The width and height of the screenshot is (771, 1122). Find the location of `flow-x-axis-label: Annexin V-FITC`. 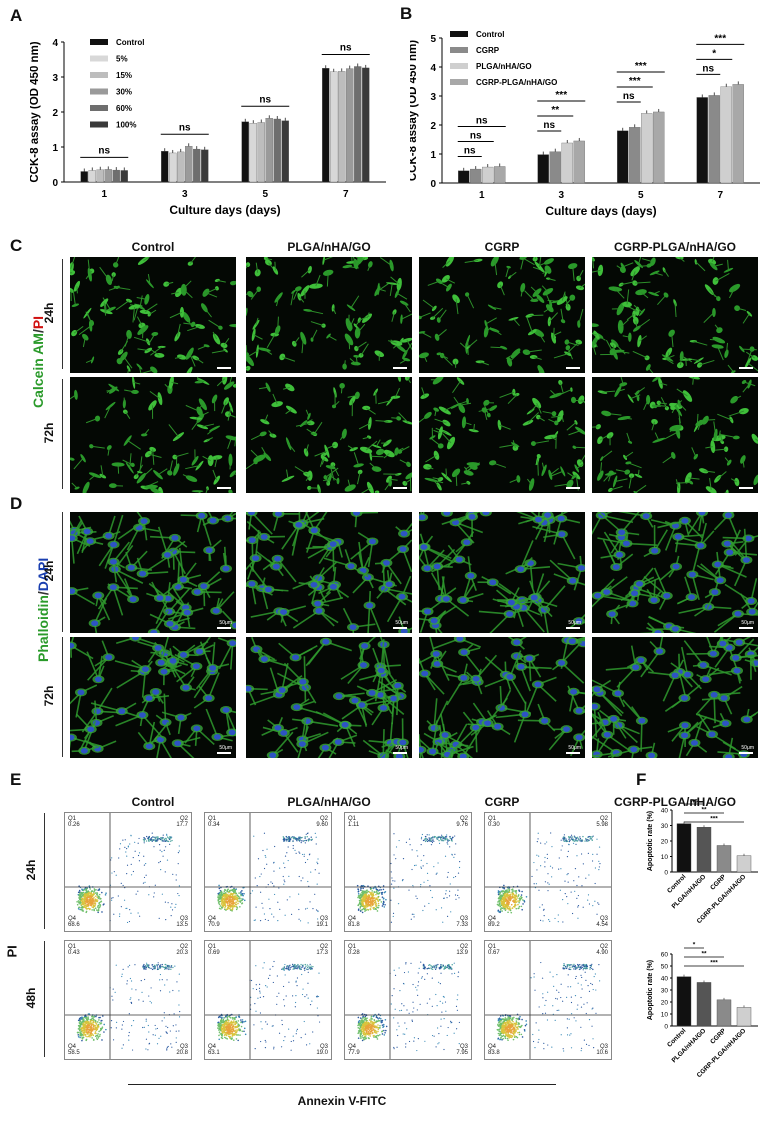

flow-x-axis-label: Annexin V-FITC is located at coordinates (342, 1101).